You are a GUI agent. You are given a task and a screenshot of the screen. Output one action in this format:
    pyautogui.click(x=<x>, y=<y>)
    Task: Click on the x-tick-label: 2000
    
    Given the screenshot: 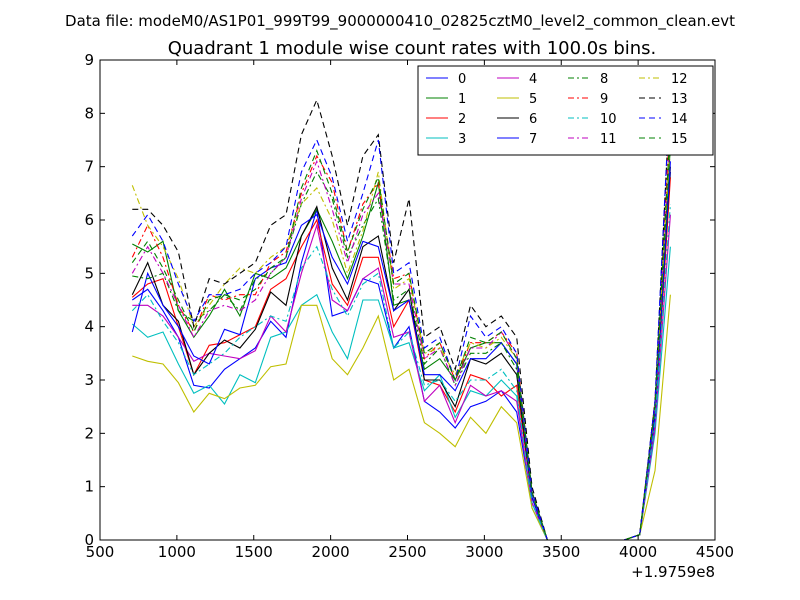 What is the action you would take?
    pyautogui.click(x=331, y=552)
    